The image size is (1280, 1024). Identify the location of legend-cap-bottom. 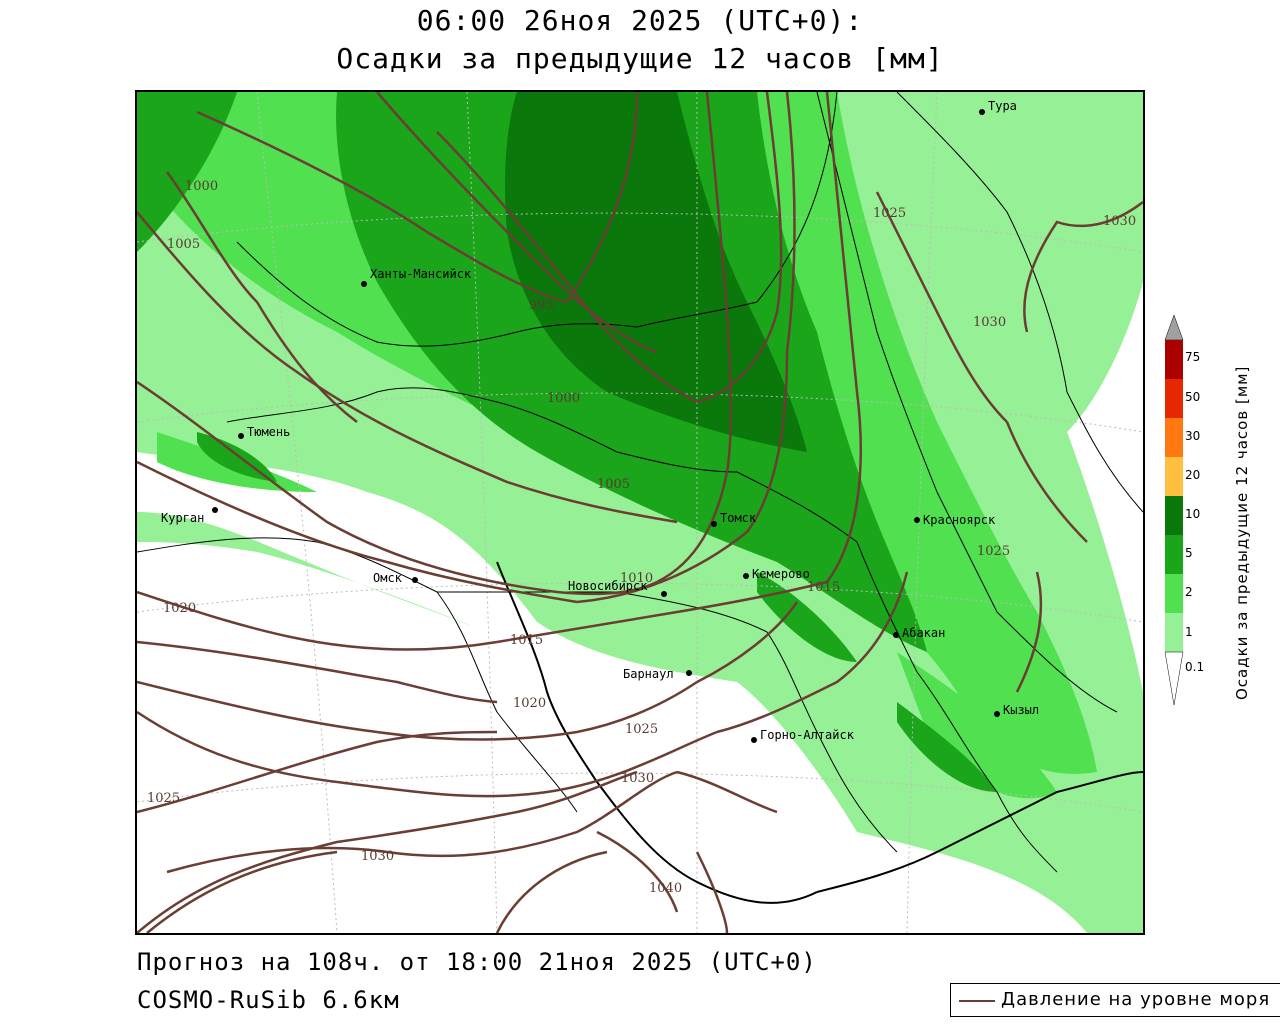
(1174, 678).